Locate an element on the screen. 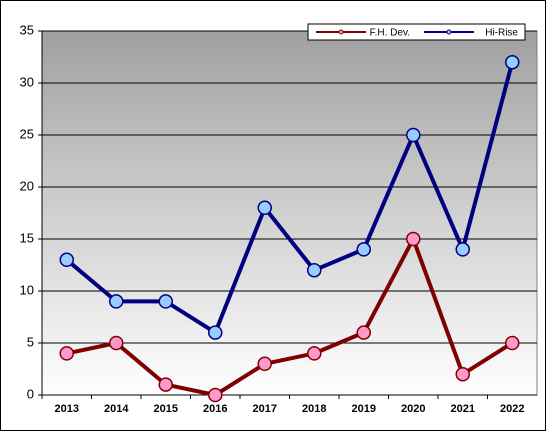 This screenshot has width=546, height=431. legend-label: F.H. Dev. is located at coordinates (390, 33).